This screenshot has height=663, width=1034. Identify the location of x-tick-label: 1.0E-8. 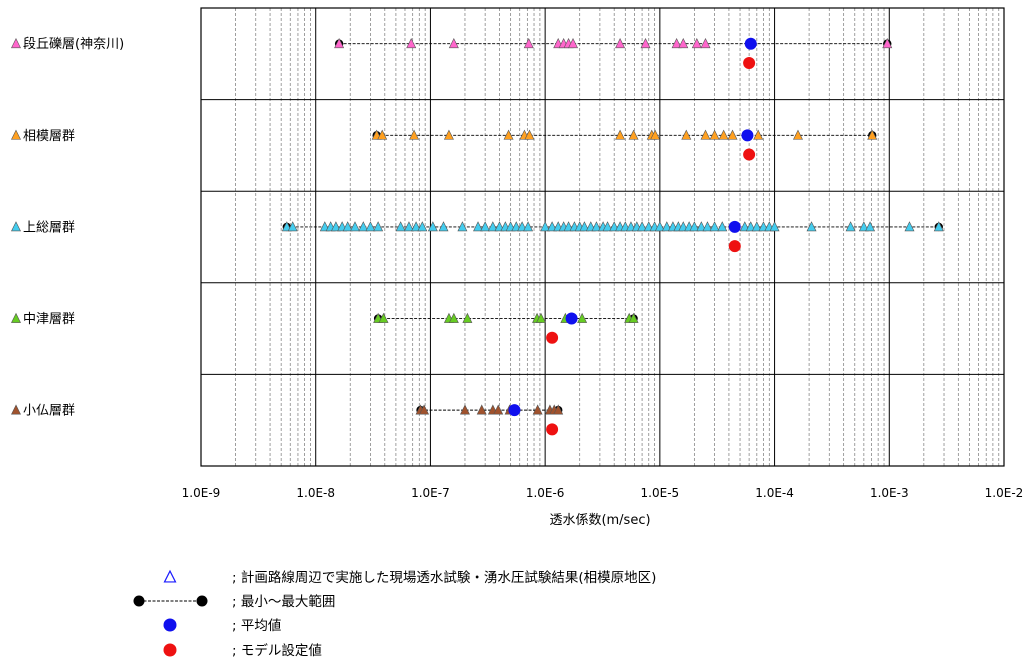
(315, 493).